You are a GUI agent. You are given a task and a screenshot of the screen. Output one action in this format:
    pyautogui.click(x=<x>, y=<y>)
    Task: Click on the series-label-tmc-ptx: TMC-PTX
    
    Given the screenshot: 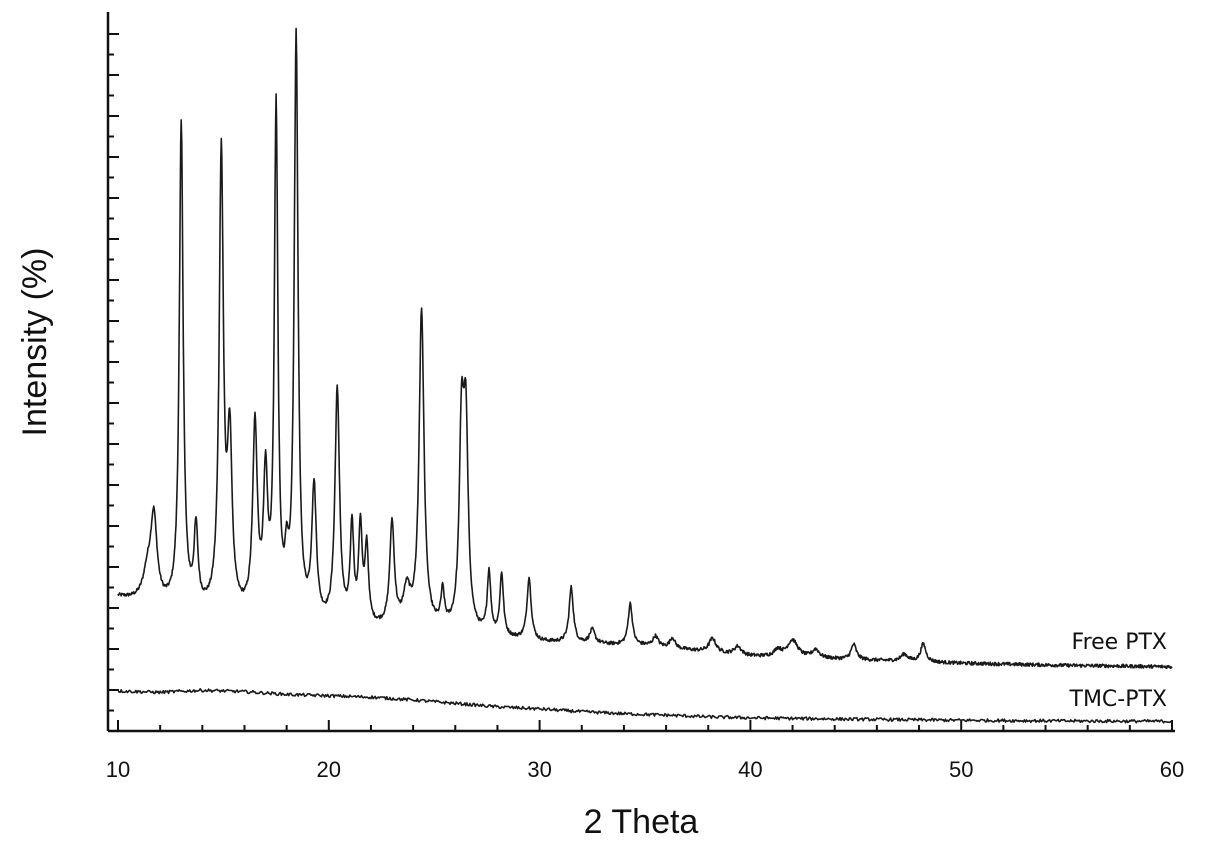 What is the action you would take?
    pyautogui.click(x=1118, y=699)
    